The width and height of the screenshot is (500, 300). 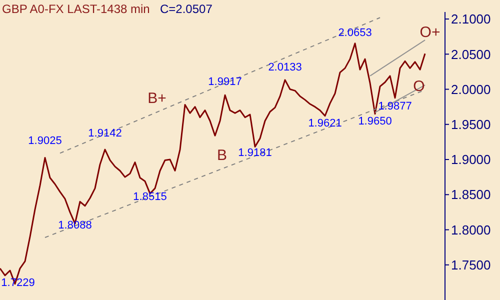 I want to click on annotation: 1.9621, so click(x=325, y=123).